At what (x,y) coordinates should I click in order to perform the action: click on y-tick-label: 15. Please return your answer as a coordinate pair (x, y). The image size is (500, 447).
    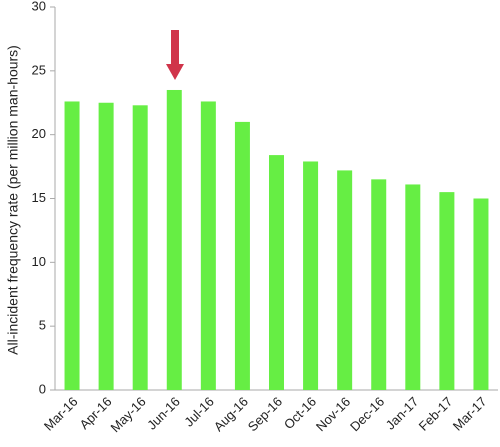
    Looking at the image, I should click on (39, 197).